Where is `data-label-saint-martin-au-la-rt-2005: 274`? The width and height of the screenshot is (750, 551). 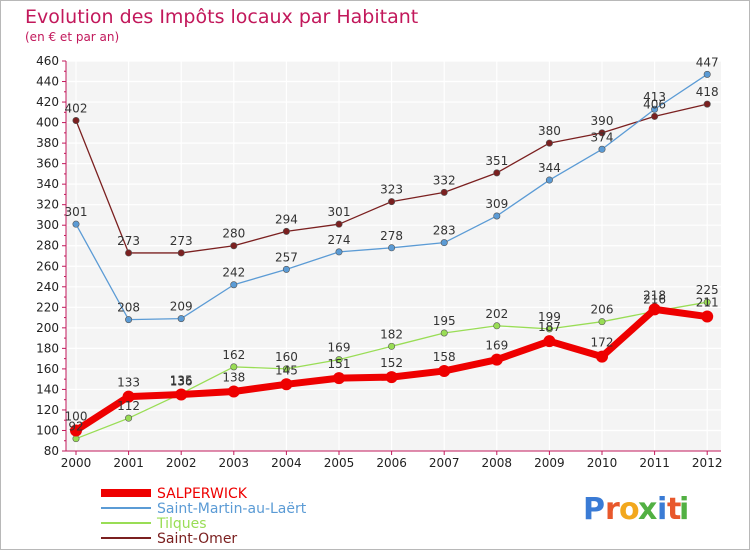 data-label-saint-martin-au-la-rt-2005: 274 is located at coordinates (339, 240).